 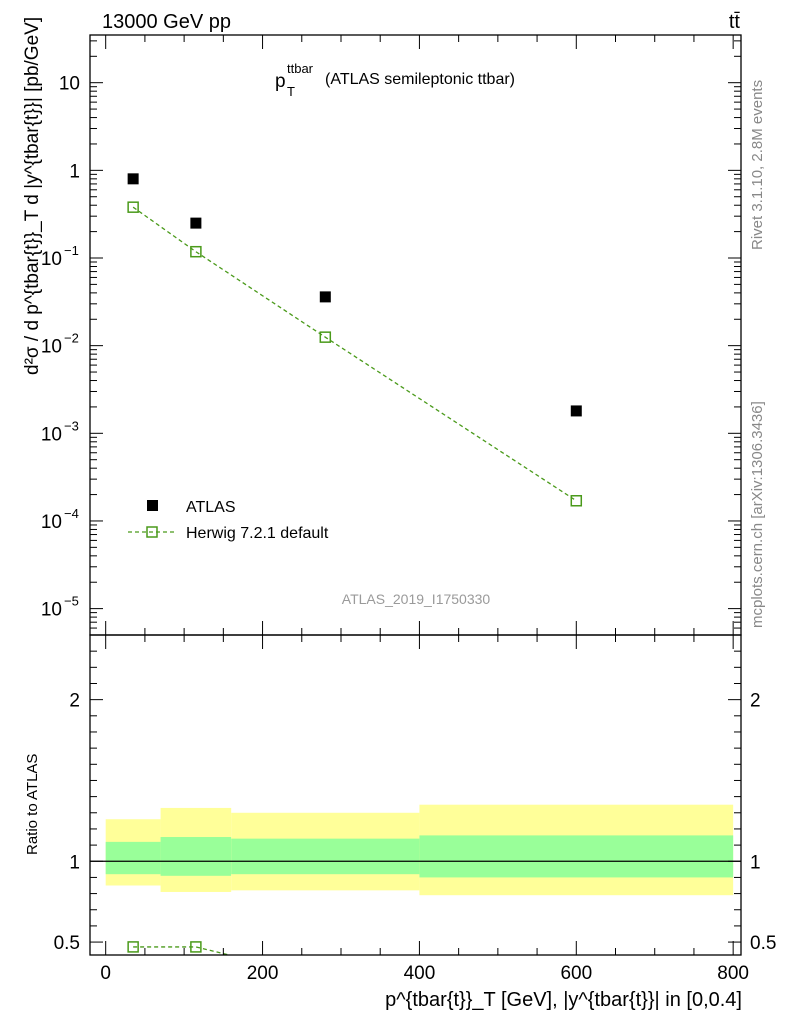 What do you see at coordinates (105, 973) in the screenshot?
I see `x-tick-label: 0` at bounding box center [105, 973].